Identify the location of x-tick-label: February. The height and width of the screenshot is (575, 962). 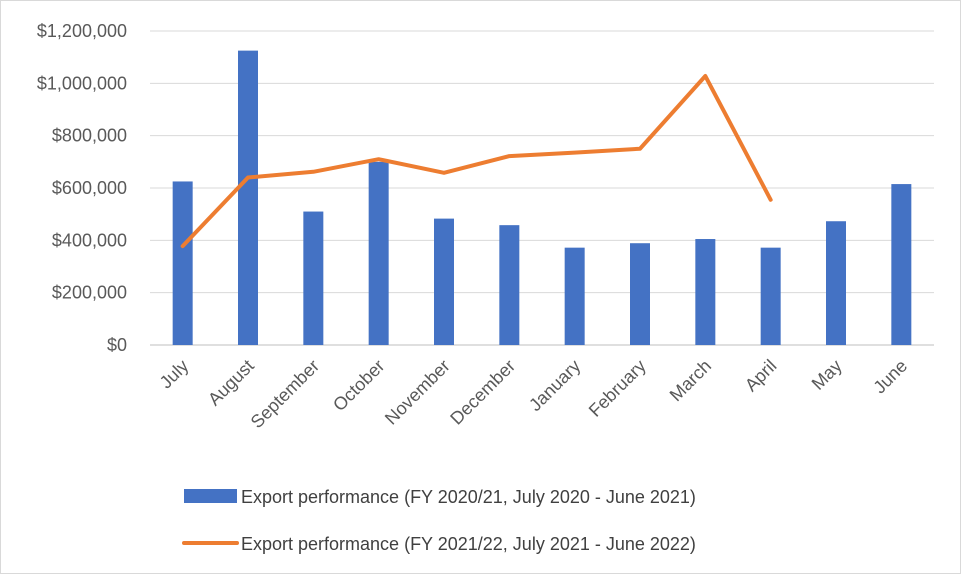
(617, 388).